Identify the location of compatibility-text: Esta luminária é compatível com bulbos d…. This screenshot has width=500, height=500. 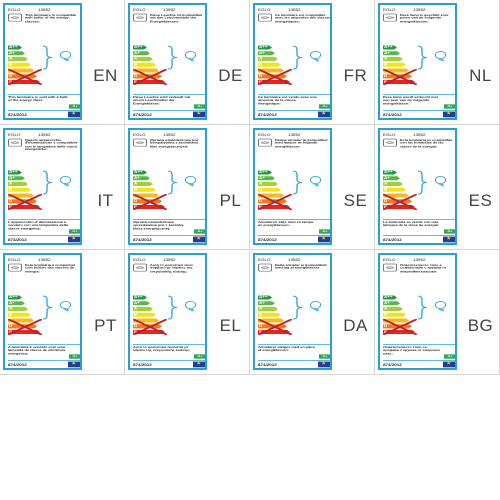
(50, 268).